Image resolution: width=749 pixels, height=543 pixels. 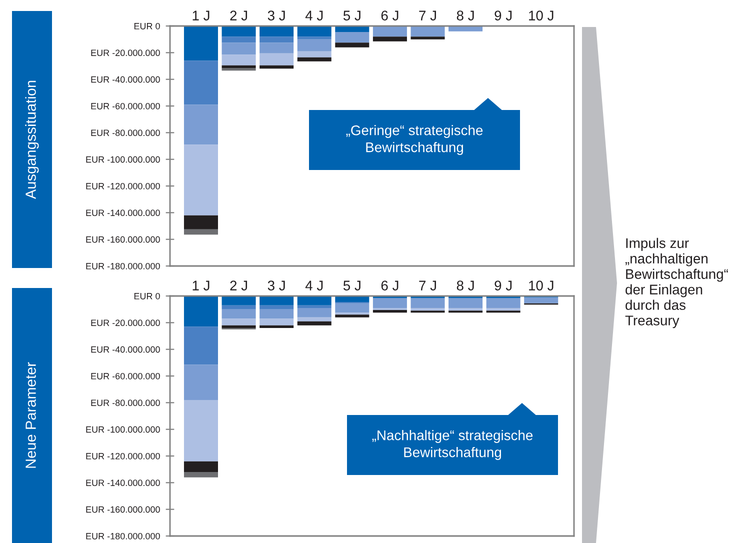 I want to click on text: Impuls zur „nachhaltigen Bewirtschaftung“ der Einlagen durch das Treasury, so click(x=676, y=283).